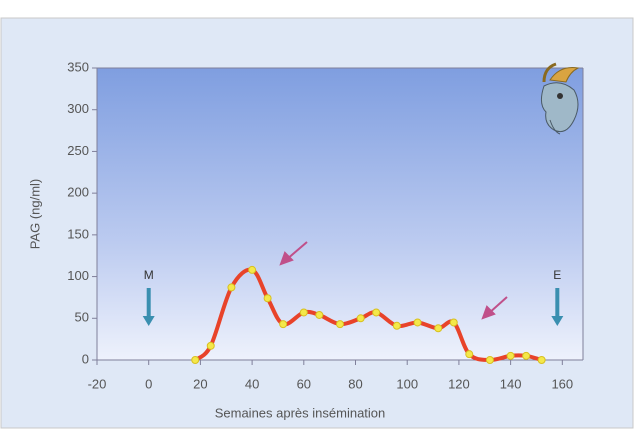  Describe the element at coordinates (557, 275) in the screenshot. I see `annotation: E` at that location.